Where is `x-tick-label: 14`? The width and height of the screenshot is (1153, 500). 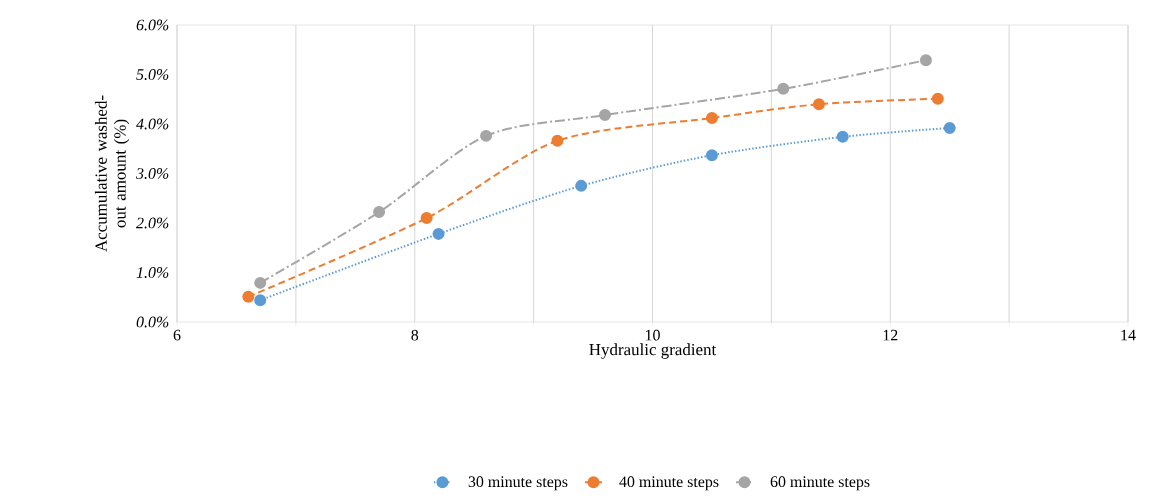
x-tick-label: 14 is located at coordinates (1128, 335).